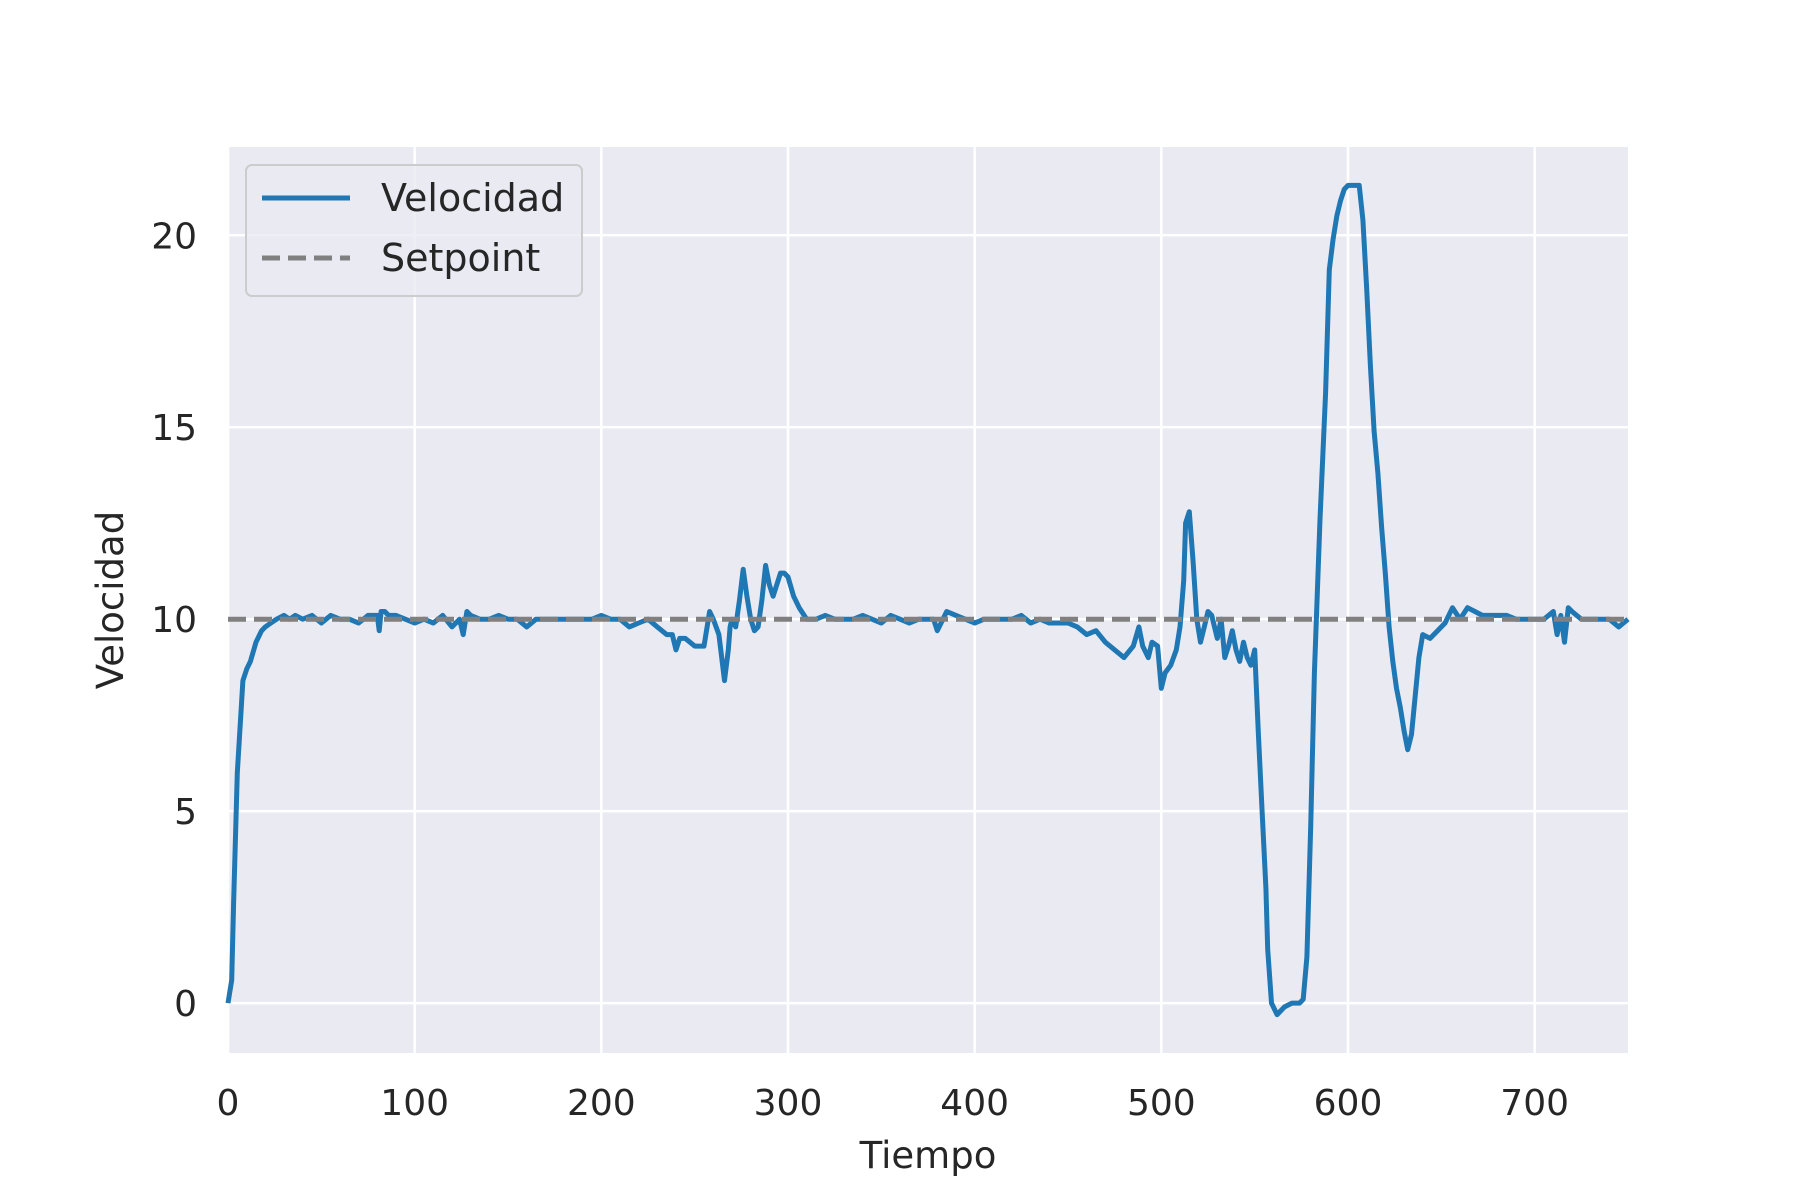  What do you see at coordinates (460, 258) in the screenshot?
I see `legend-label-setpoint: Setpoint` at bounding box center [460, 258].